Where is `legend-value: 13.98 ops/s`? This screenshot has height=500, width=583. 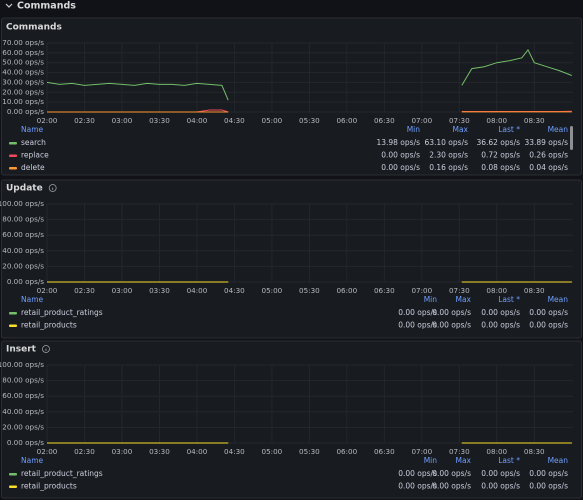 legend-value: 13.98 ops/s is located at coordinates (398, 142).